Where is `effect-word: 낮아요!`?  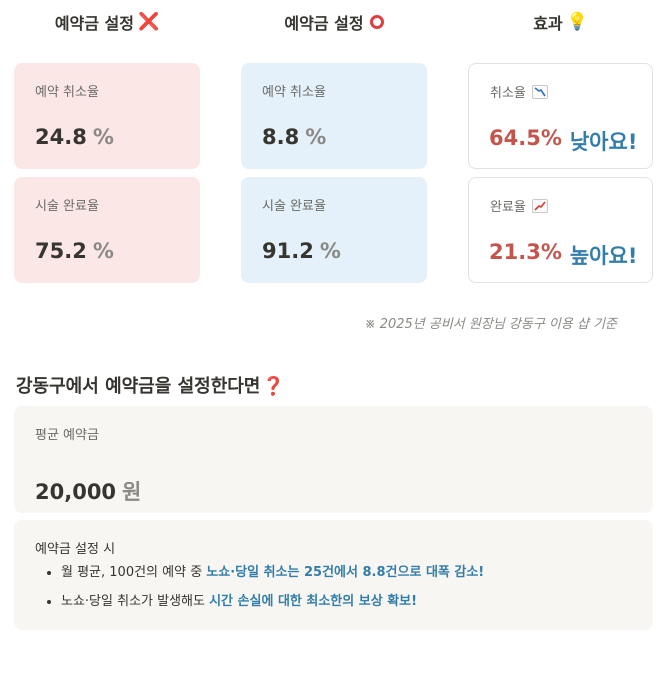 effect-word: 낮아요! is located at coordinates (603, 142).